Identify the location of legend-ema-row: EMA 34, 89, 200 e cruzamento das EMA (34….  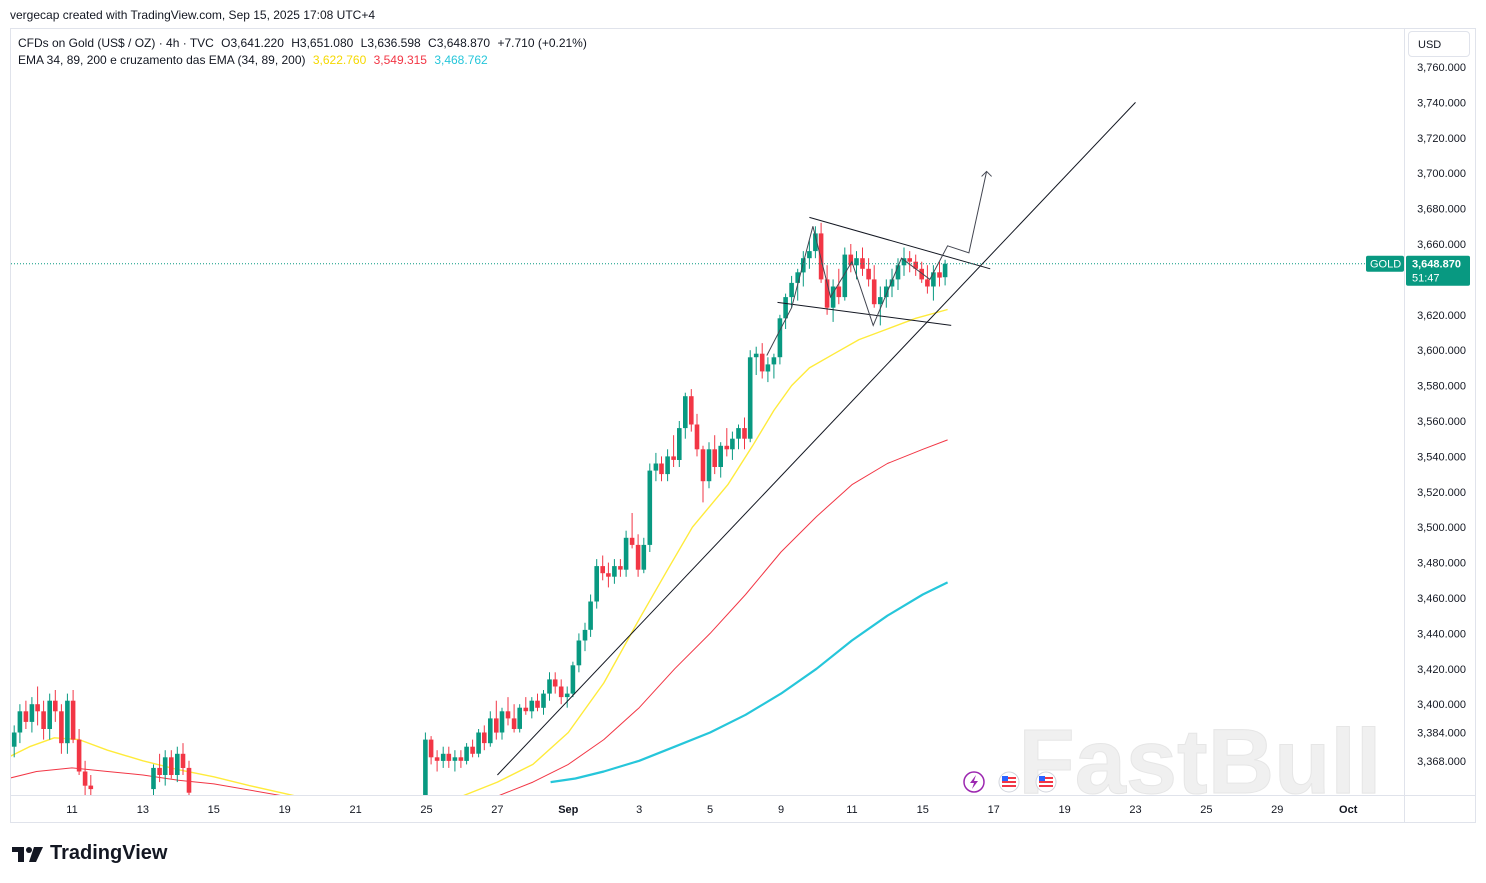
(304, 60).